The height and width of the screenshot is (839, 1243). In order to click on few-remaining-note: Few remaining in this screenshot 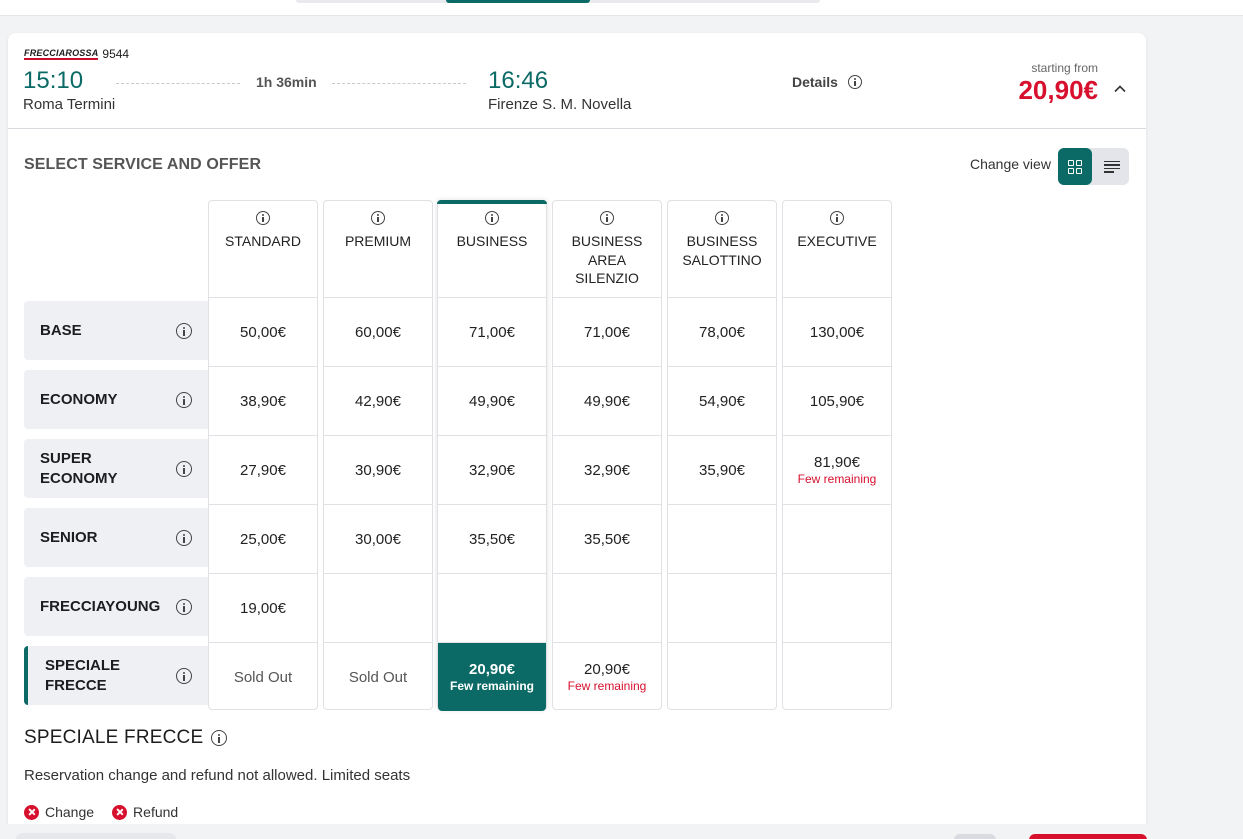, I will do `click(492, 686)`.